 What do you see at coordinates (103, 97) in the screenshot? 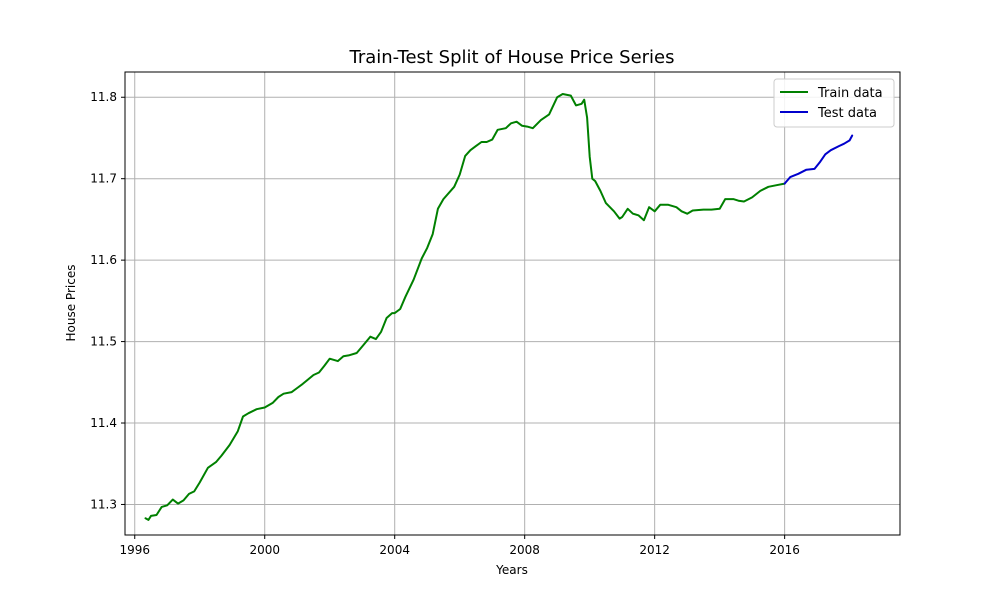
I see `y-tick-label: 11.8` at bounding box center [103, 97].